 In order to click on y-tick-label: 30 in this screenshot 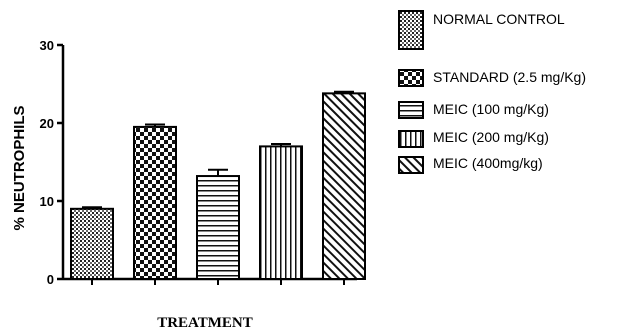, I will do `click(47, 45)`.